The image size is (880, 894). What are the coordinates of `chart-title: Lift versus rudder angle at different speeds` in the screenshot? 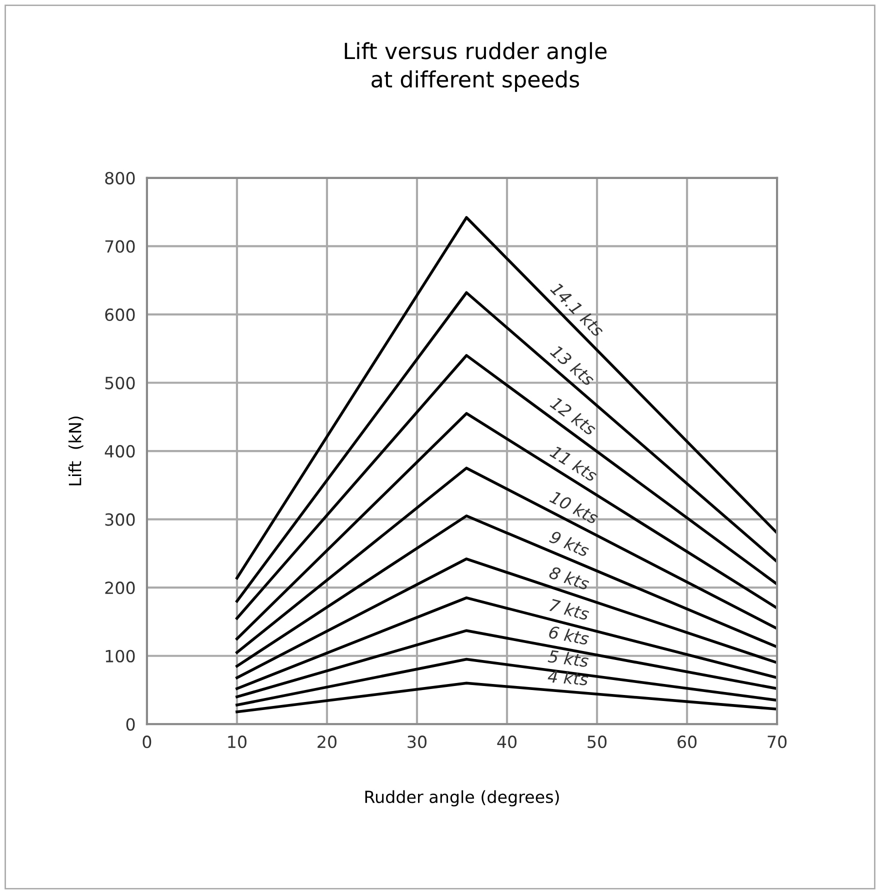 It's located at (475, 67).